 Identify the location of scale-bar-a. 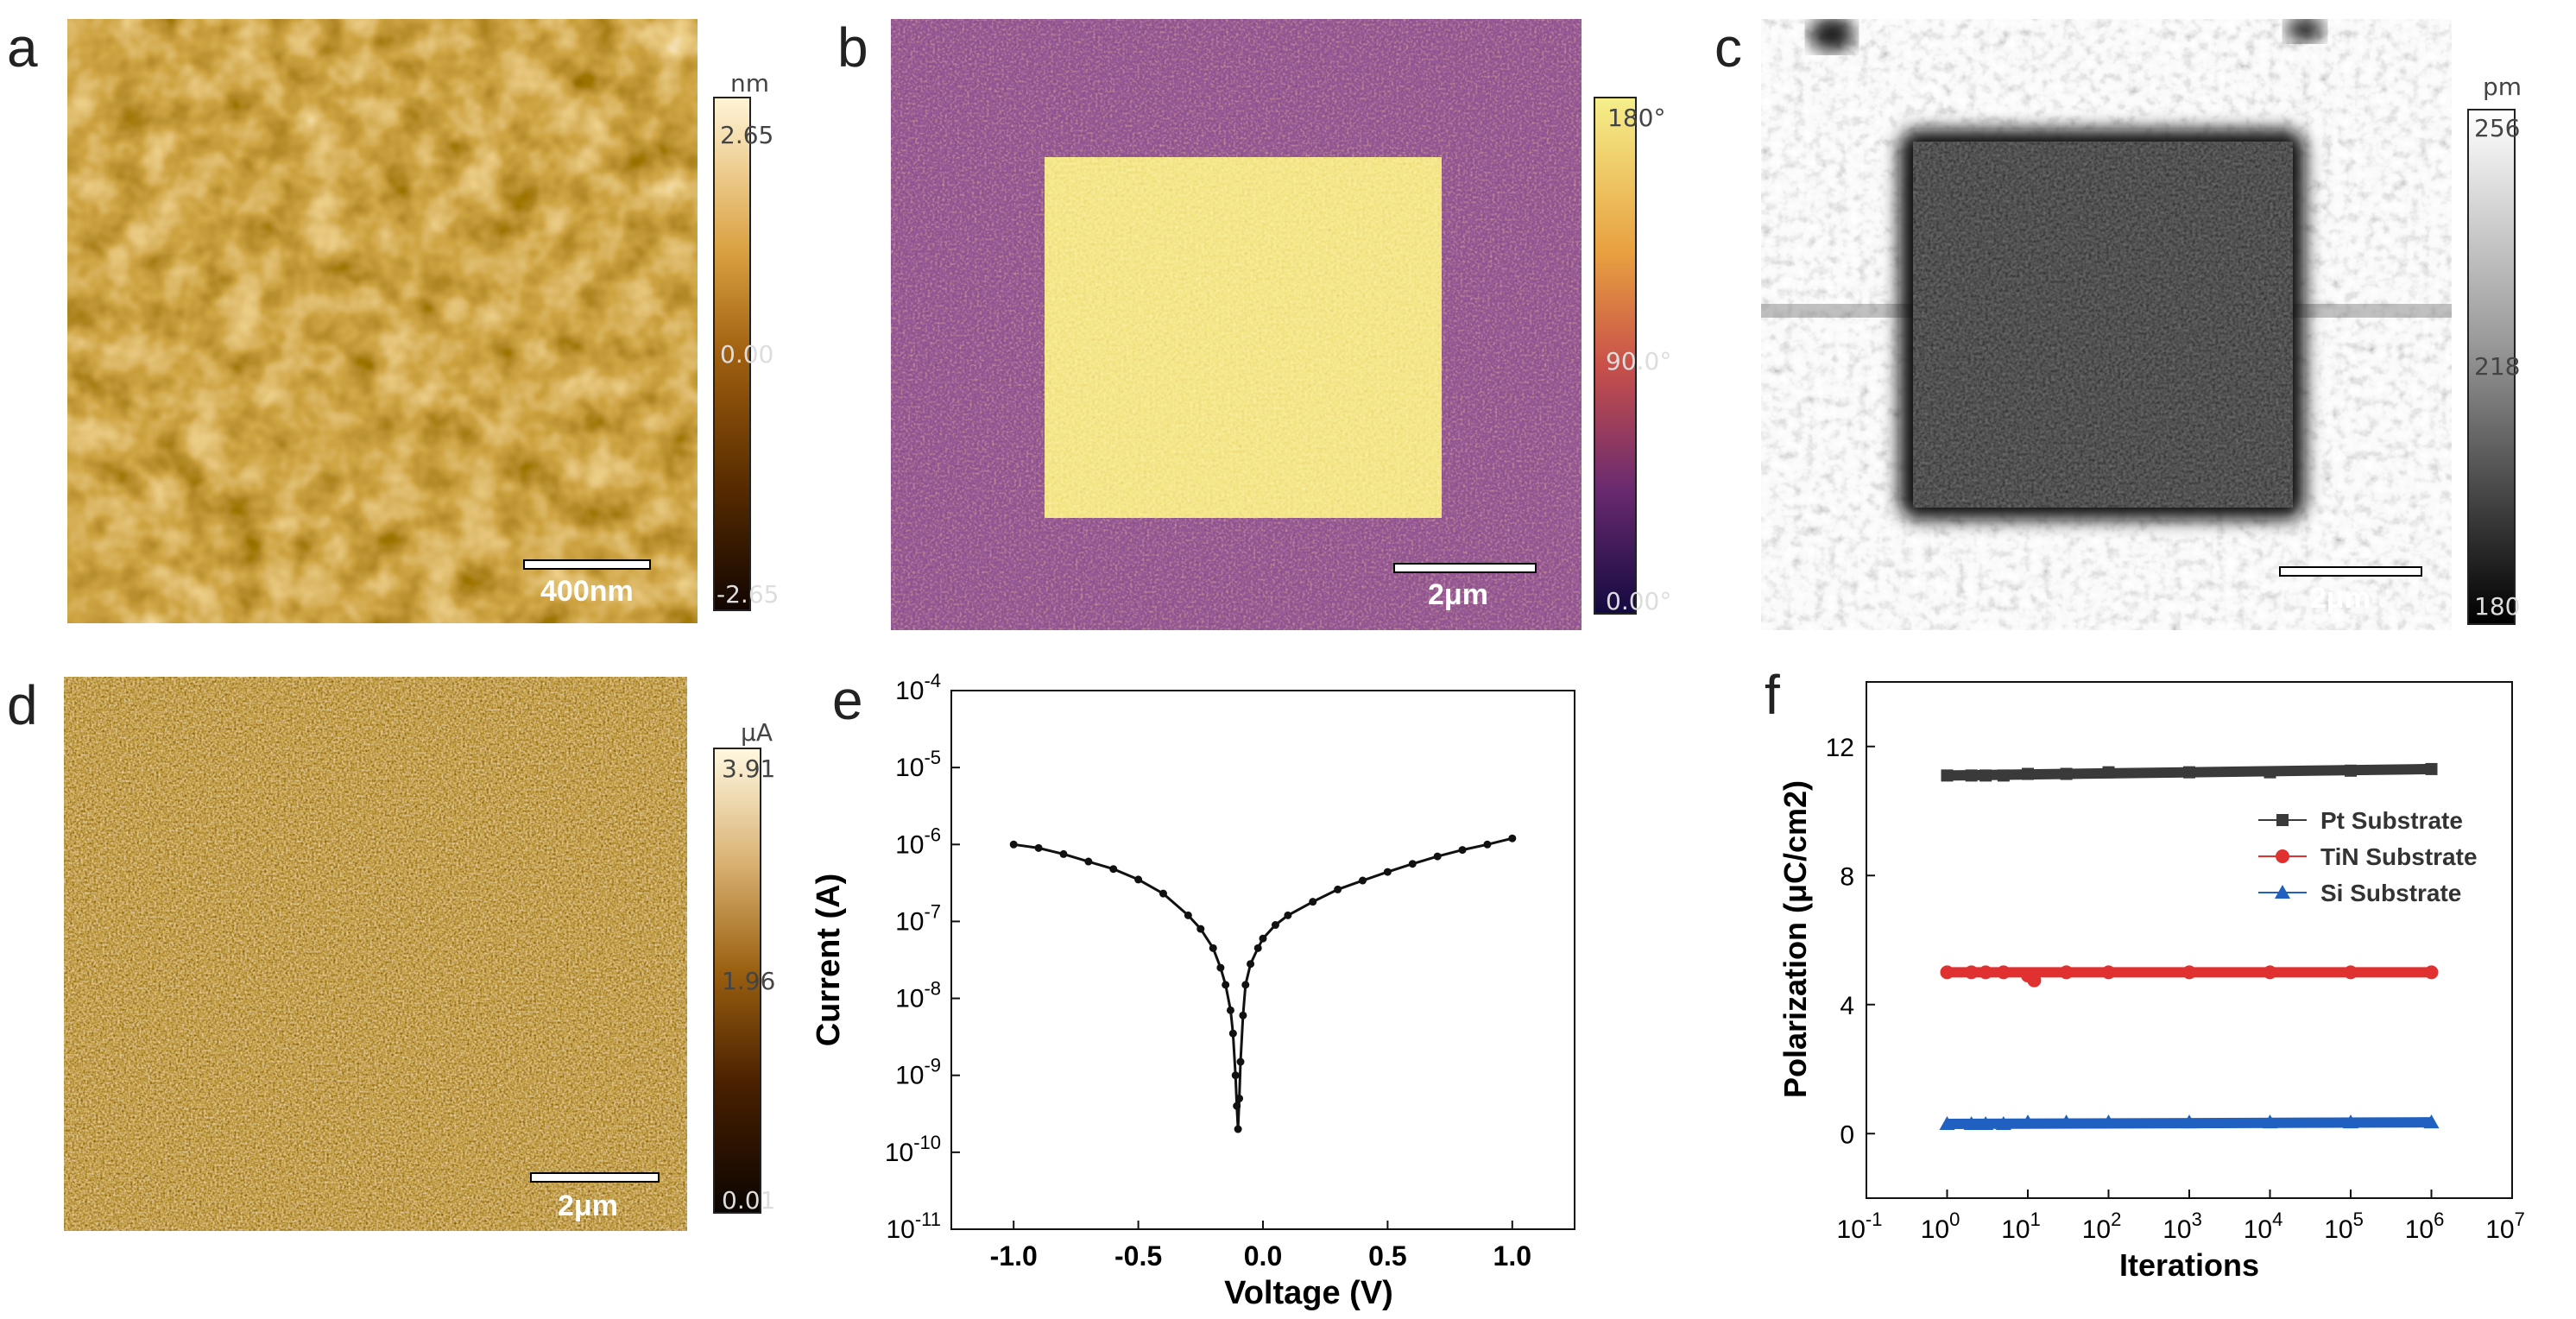
(587, 564).